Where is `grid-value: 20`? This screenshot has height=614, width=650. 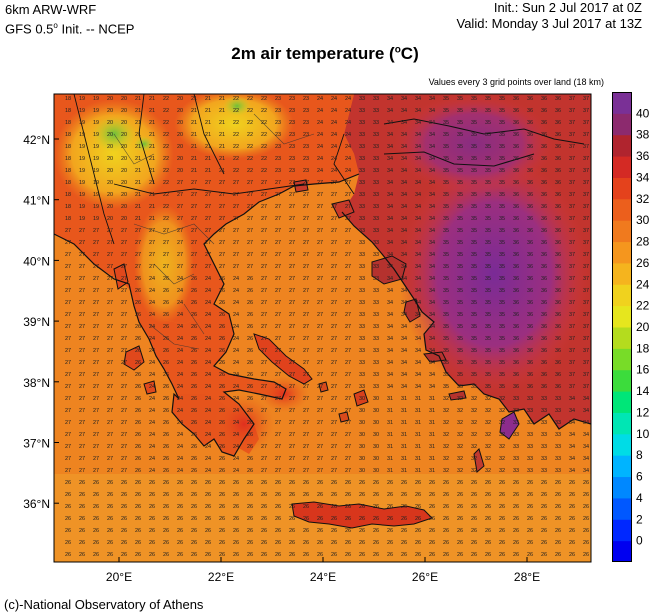 grid-value: 20 is located at coordinates (110, 123).